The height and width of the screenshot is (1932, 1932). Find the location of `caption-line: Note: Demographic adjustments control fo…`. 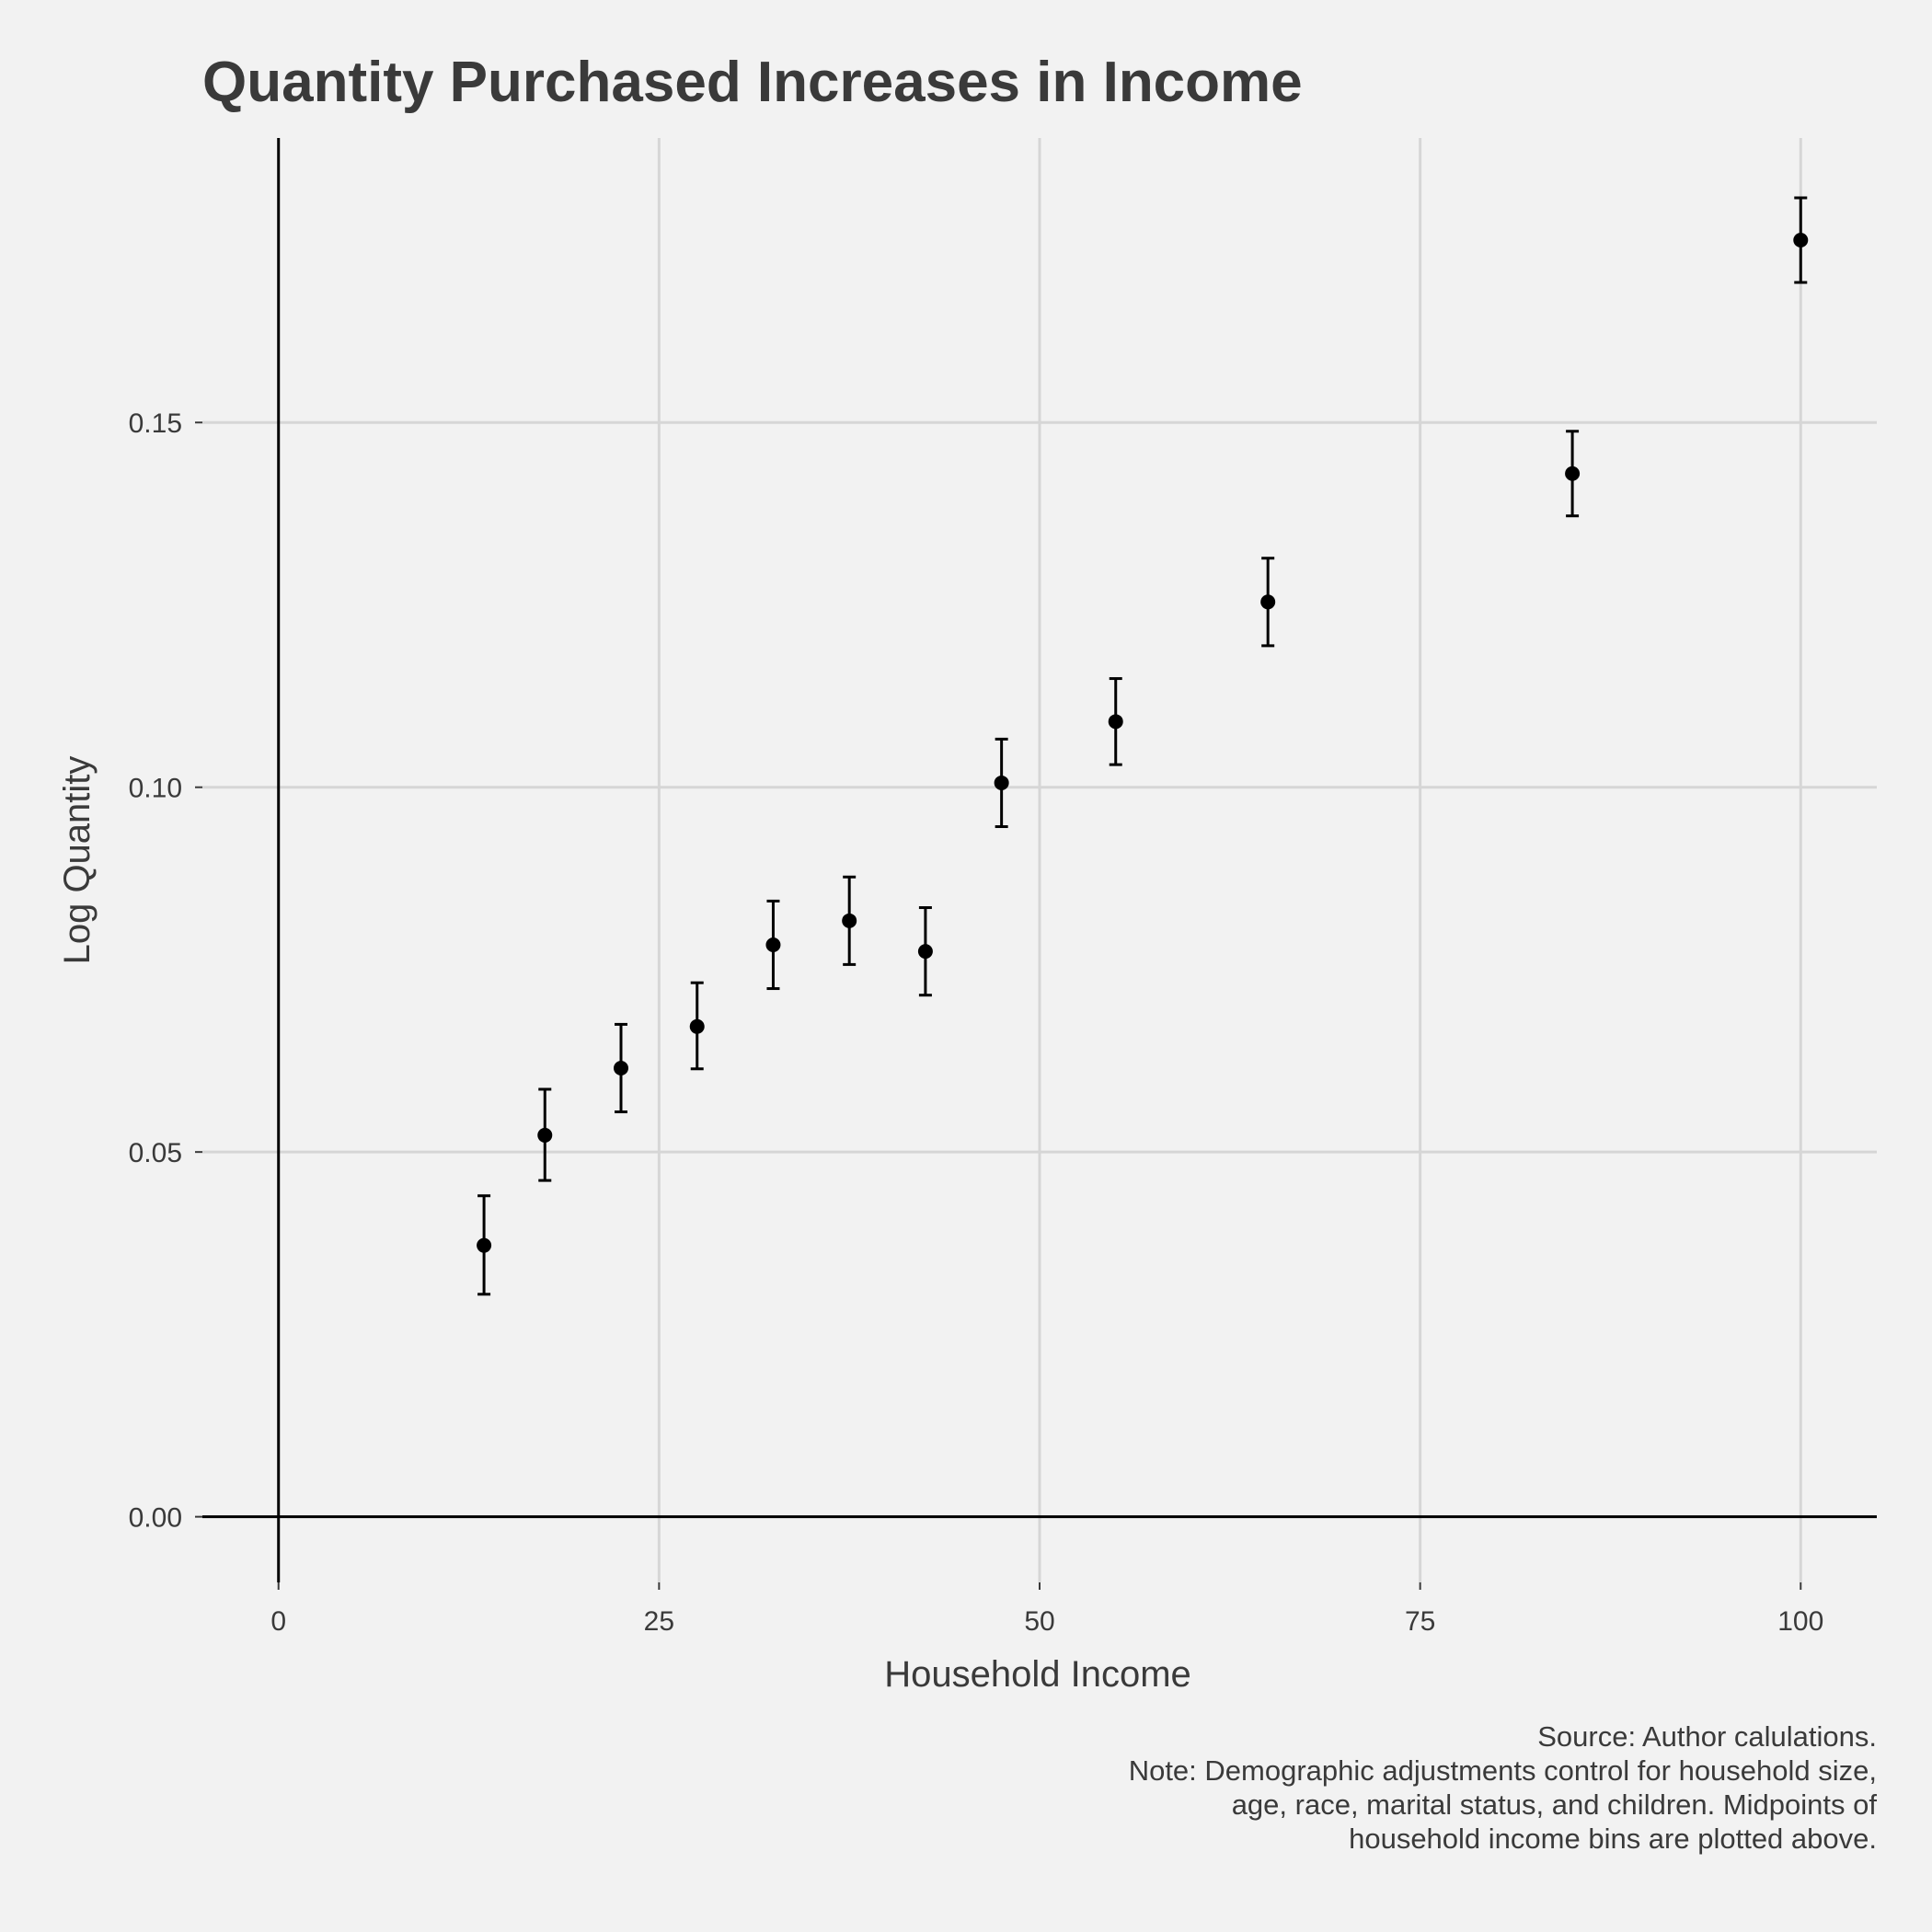

caption-line: Note: Demographic adjustments control fo… is located at coordinates (1503, 1770).